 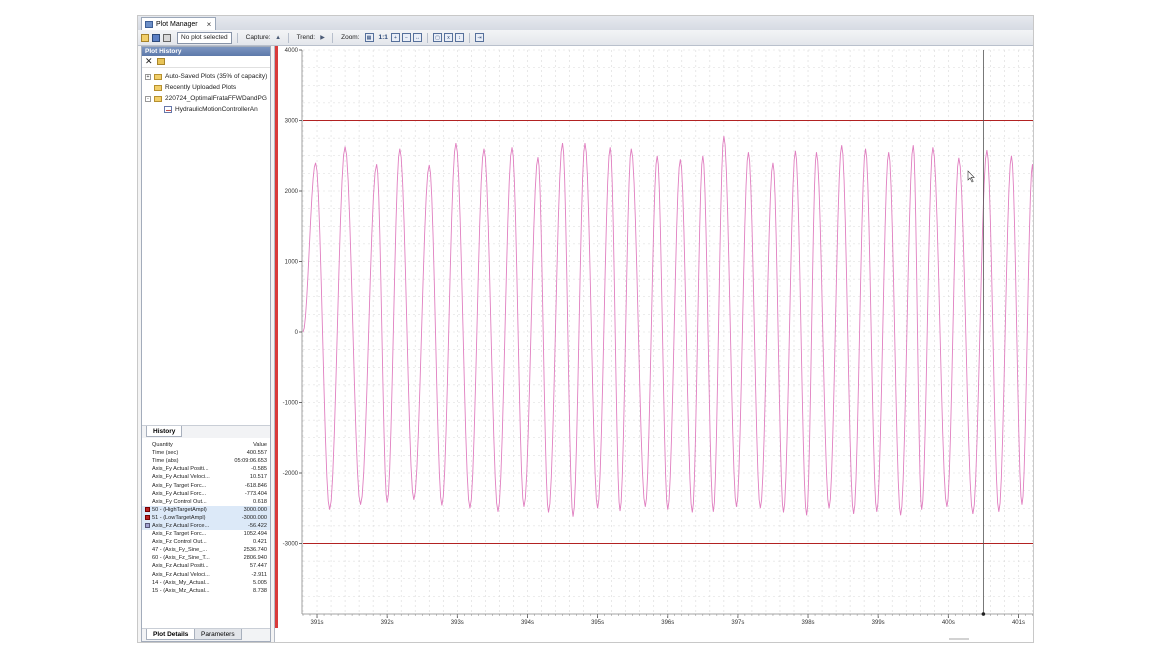 I want to click on plot-icon, so click(x=168, y=109).